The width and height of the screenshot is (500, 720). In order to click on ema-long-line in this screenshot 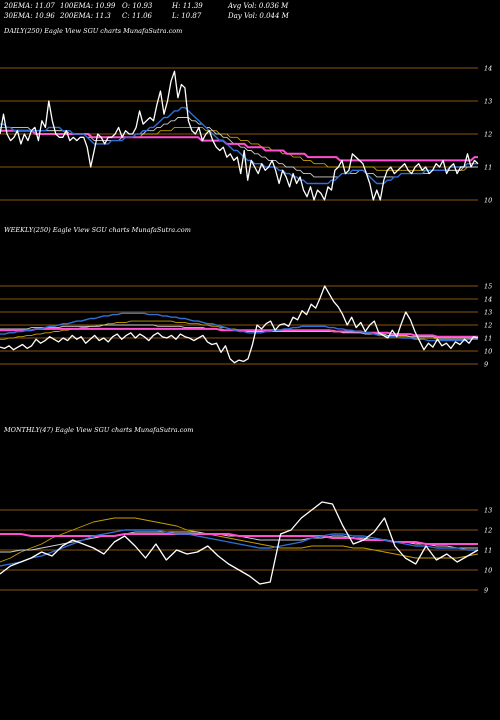, I will do `click(239, 540)`.